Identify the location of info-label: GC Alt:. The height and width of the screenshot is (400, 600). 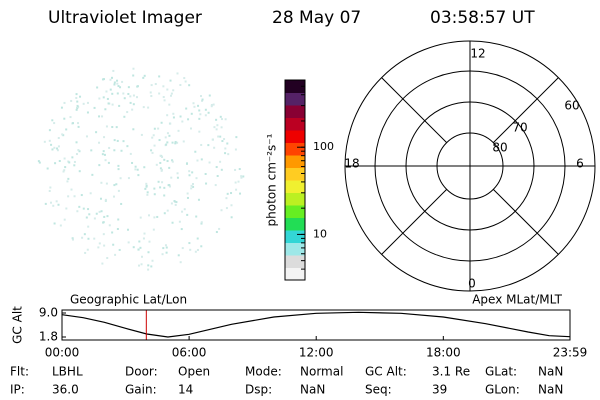
(386, 372).